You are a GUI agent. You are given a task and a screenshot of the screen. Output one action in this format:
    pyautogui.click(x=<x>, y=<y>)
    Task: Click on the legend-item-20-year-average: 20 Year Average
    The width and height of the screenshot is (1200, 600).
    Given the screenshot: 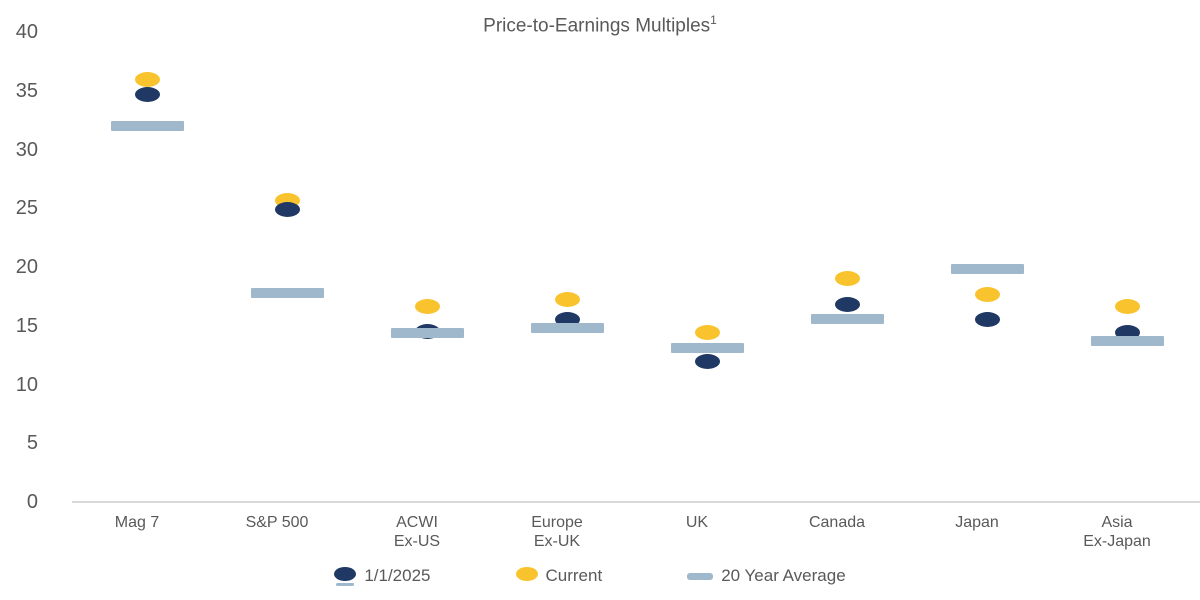 What is the action you would take?
    pyautogui.click(x=766, y=576)
    